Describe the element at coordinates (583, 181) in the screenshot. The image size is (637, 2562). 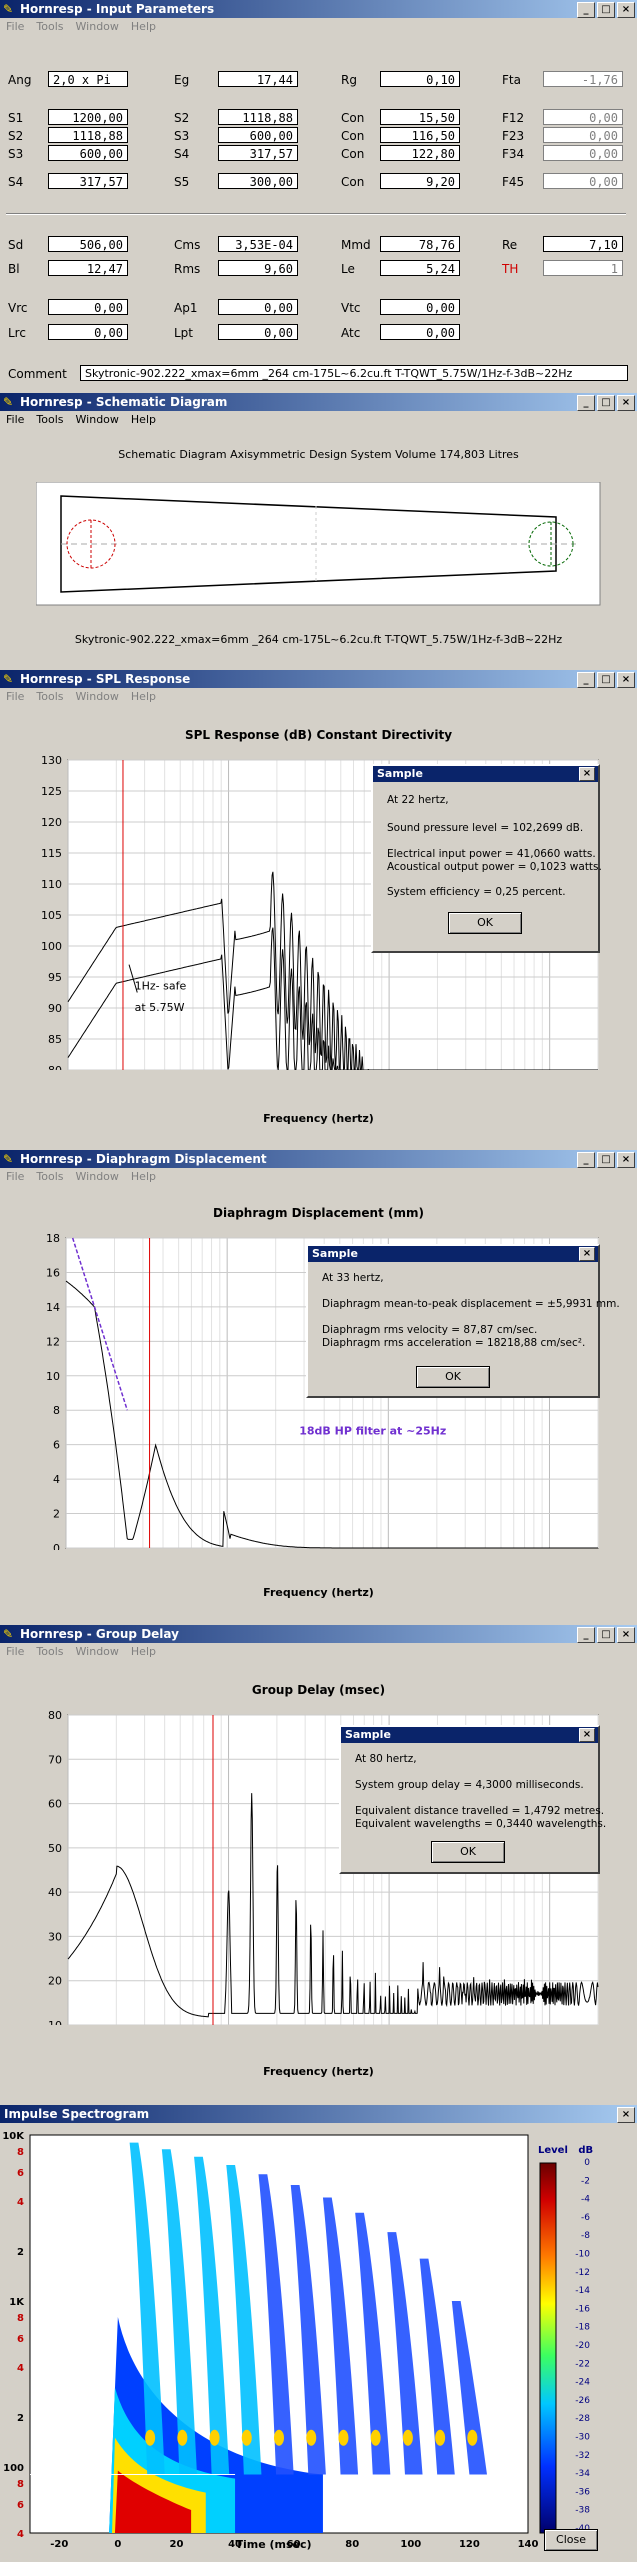
I see `param-field-f45: 0,00` at that location.